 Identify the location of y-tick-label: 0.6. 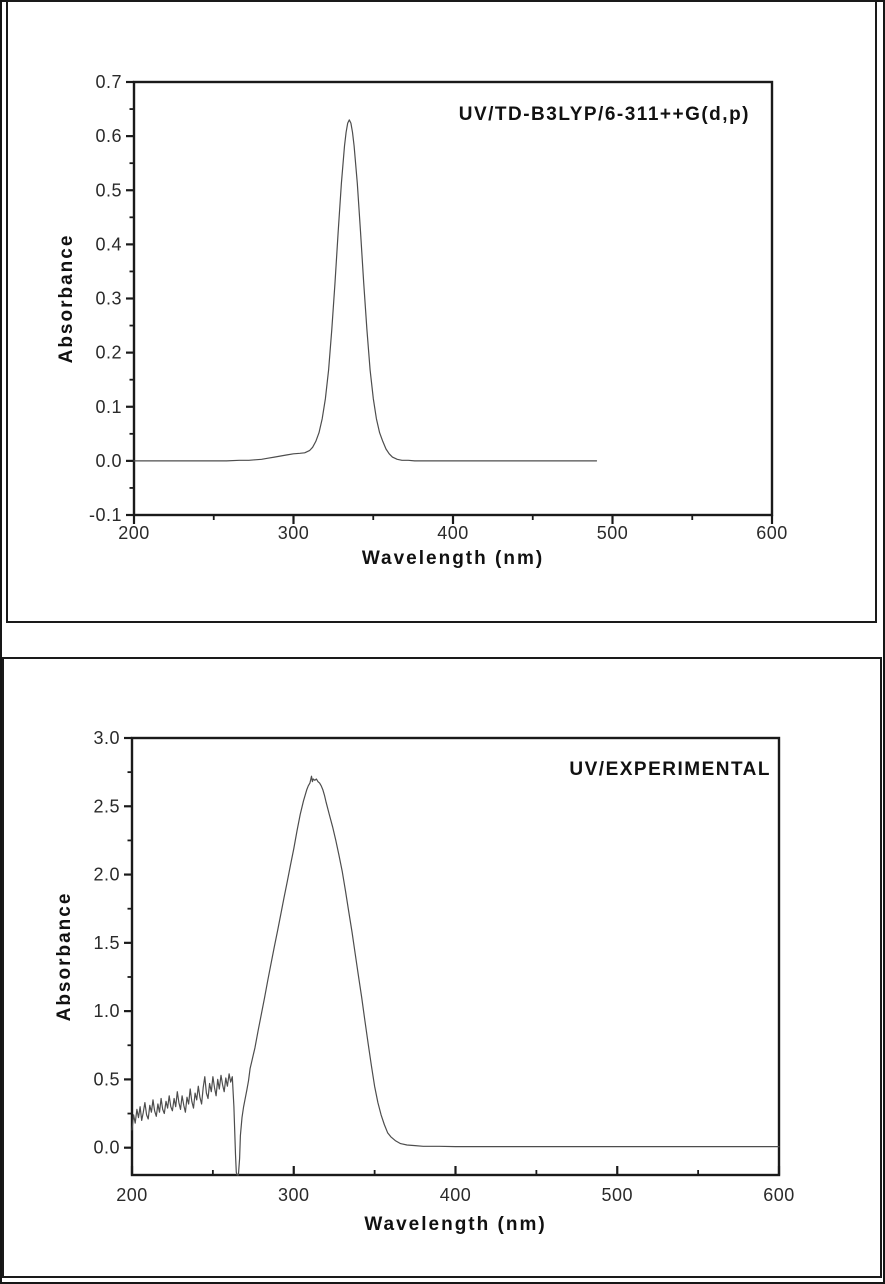
(108, 136).